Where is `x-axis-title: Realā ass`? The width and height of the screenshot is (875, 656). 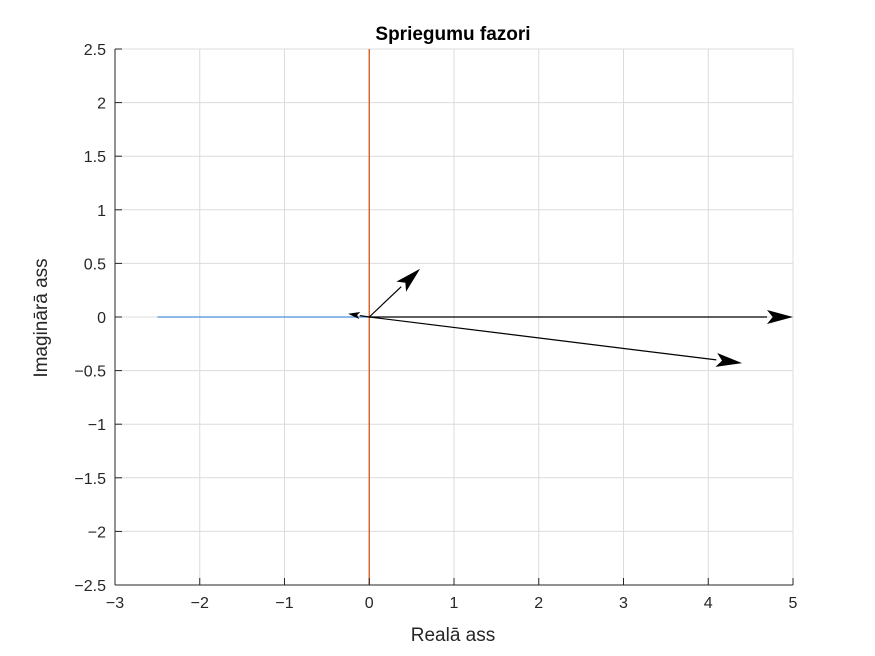 x-axis-title: Realā ass is located at coordinates (453, 635).